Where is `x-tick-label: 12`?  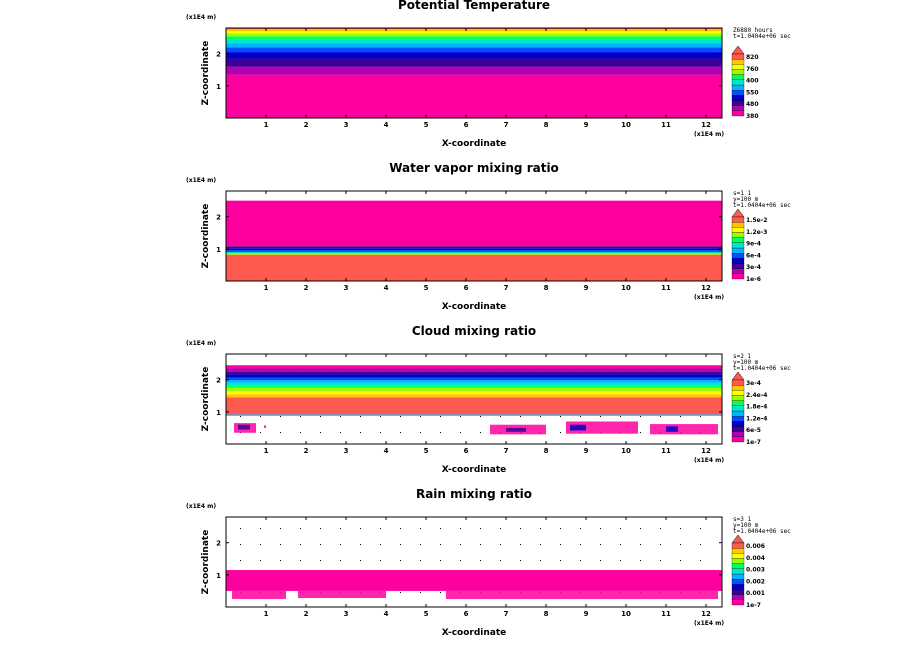 x-tick-label: 12 is located at coordinates (706, 288).